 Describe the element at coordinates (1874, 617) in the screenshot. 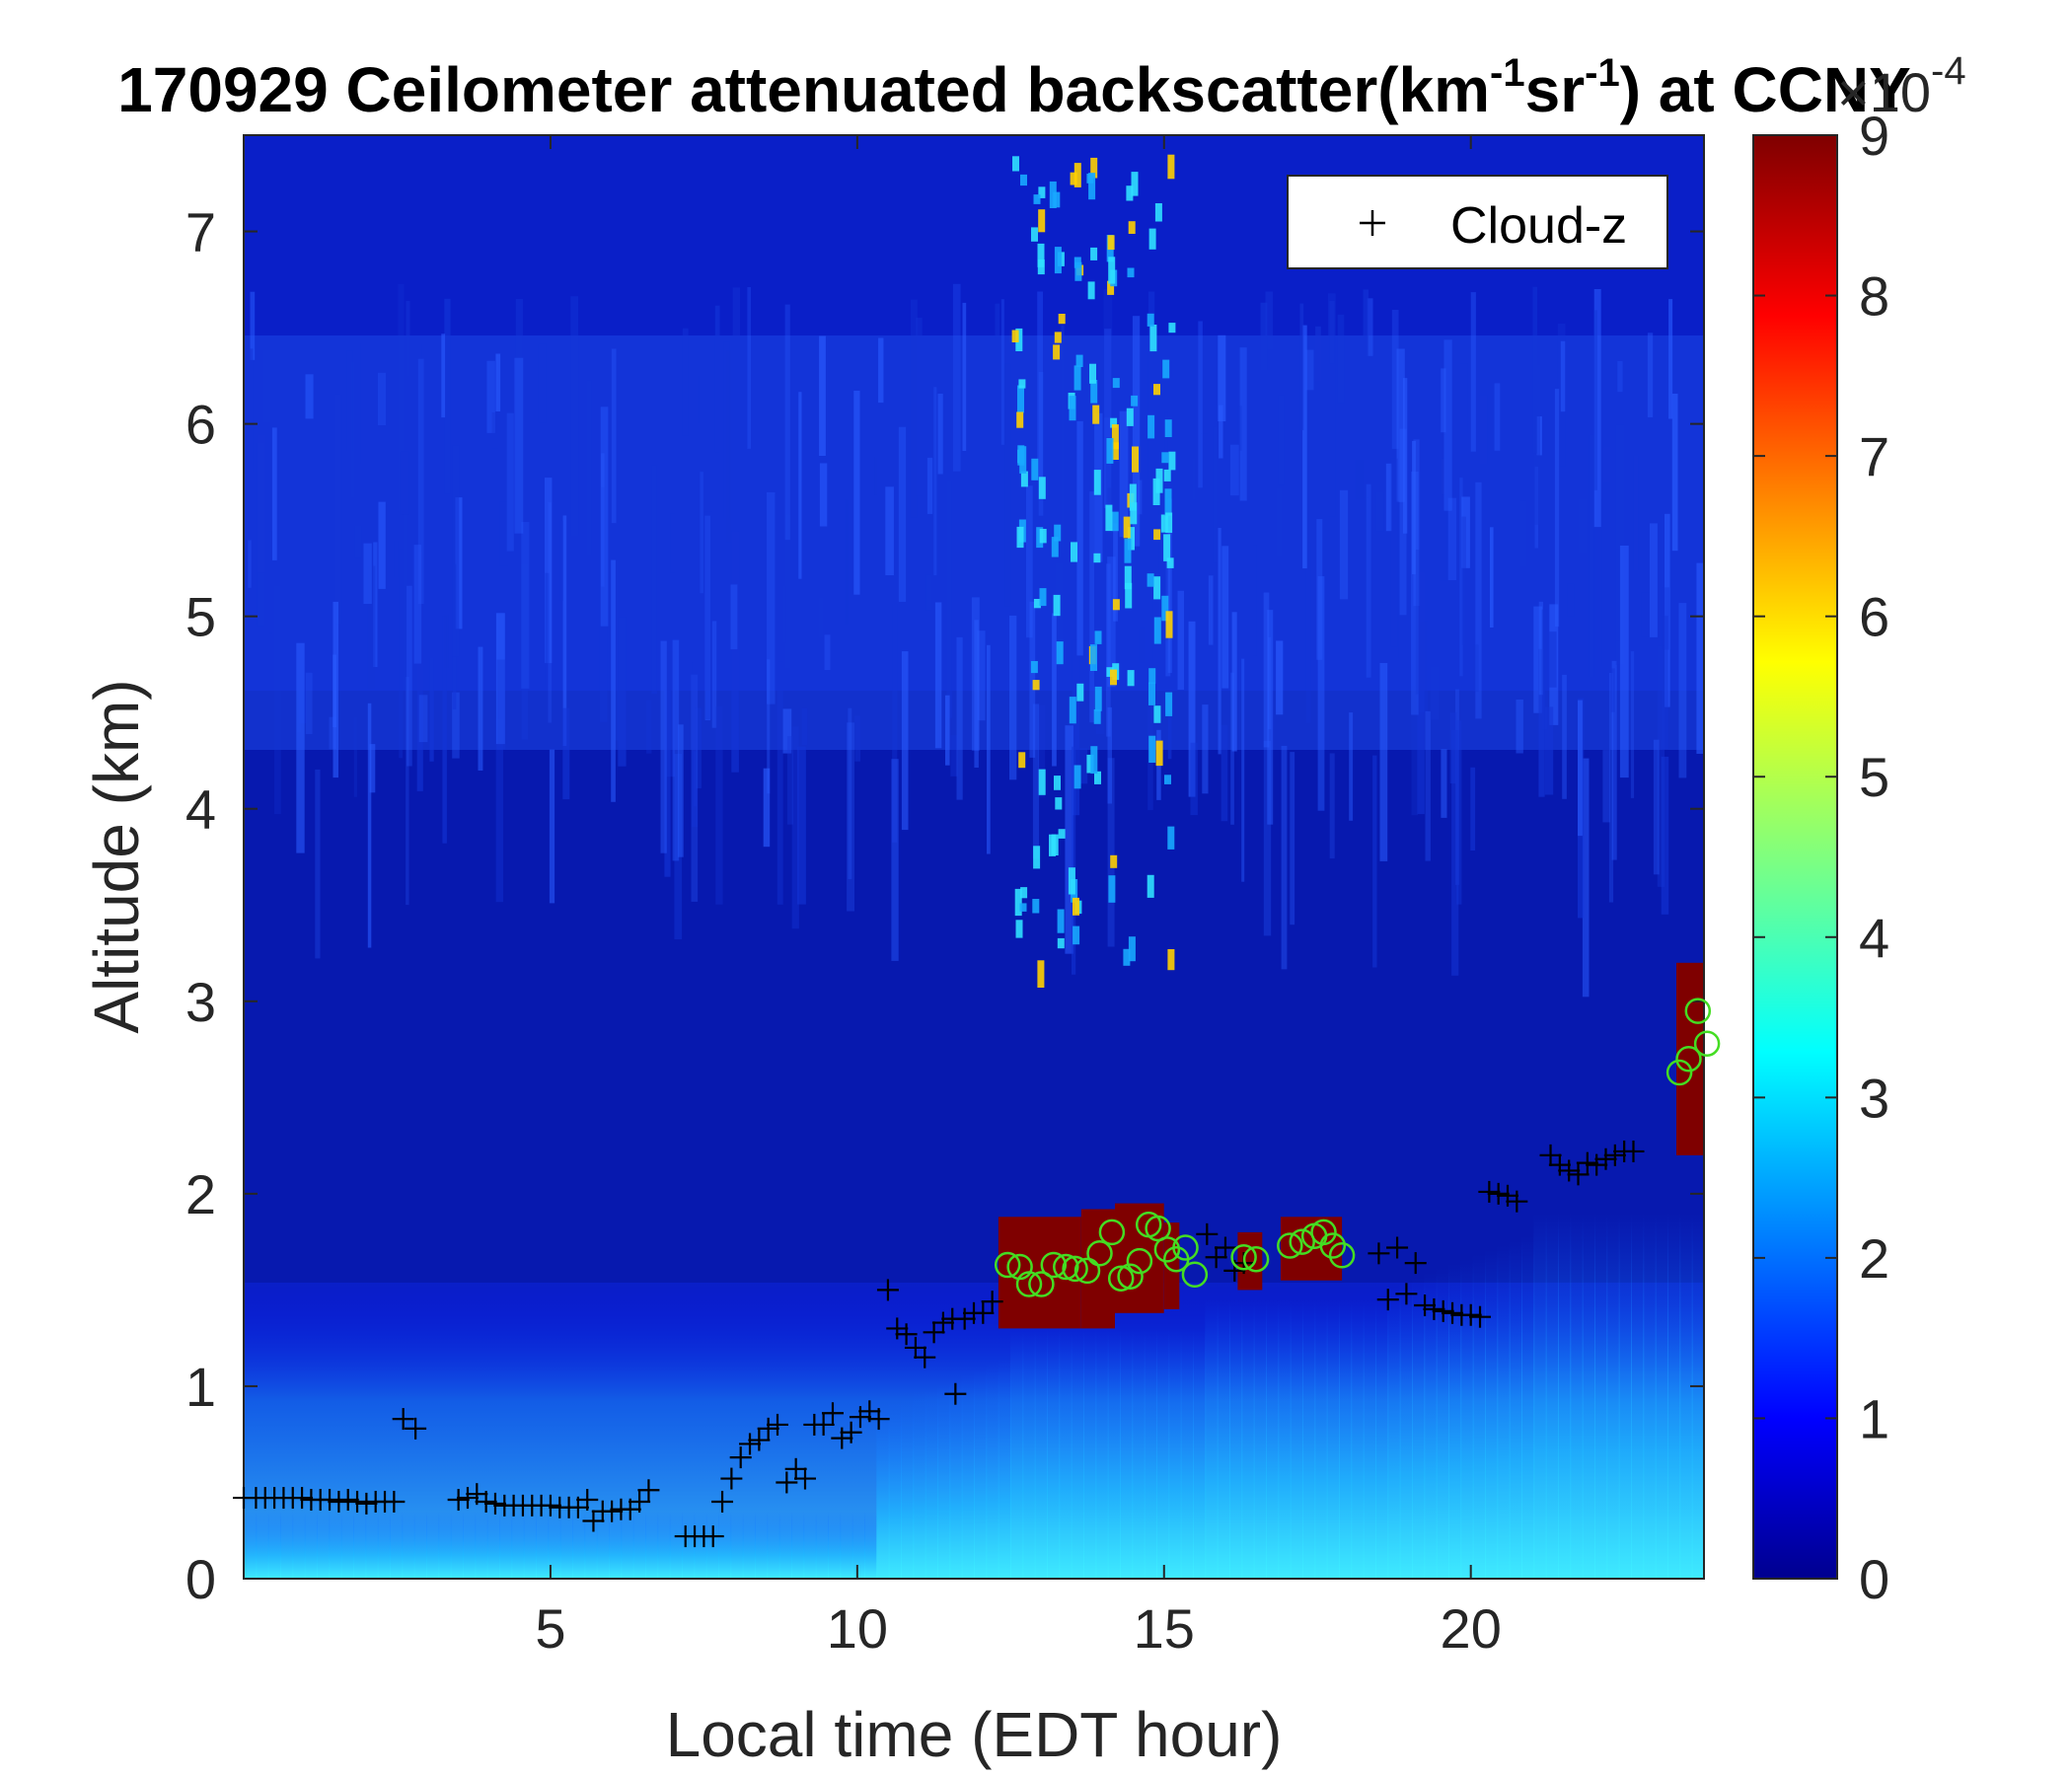

I see `colorbar-tick-label: 6` at that location.